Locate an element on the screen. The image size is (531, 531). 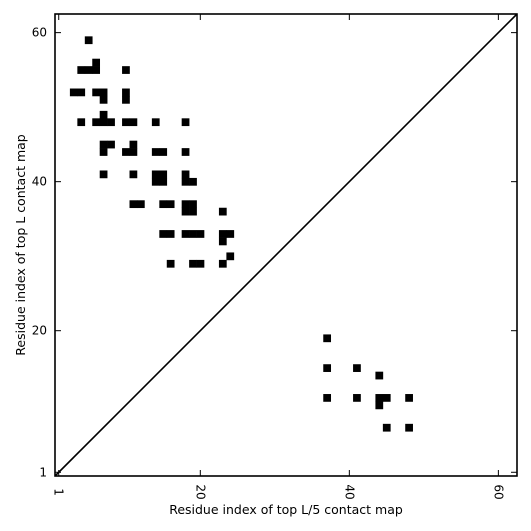
x-tick-label: 40 is located at coordinates (349, 491).